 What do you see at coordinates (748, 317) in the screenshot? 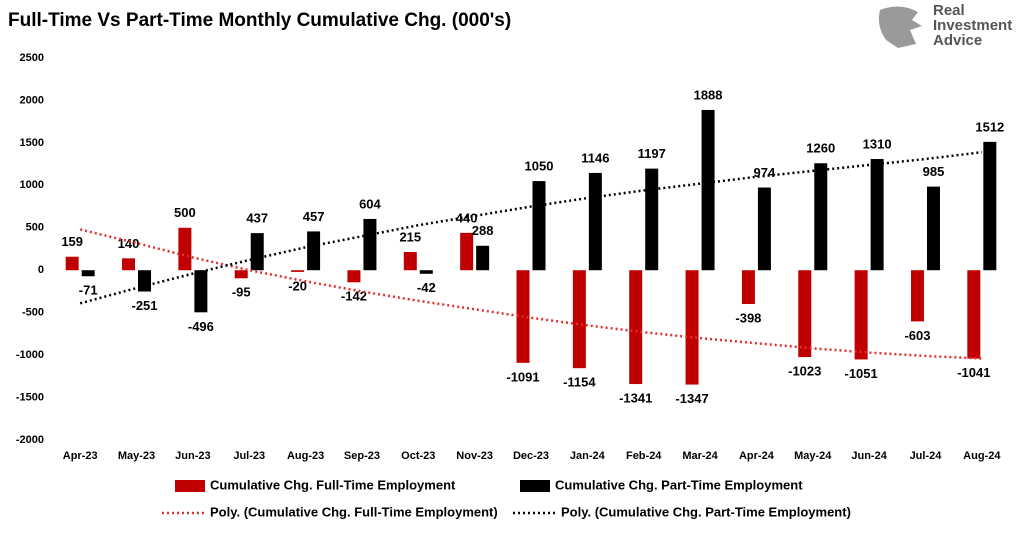
I see `data-label: -398` at bounding box center [748, 317].